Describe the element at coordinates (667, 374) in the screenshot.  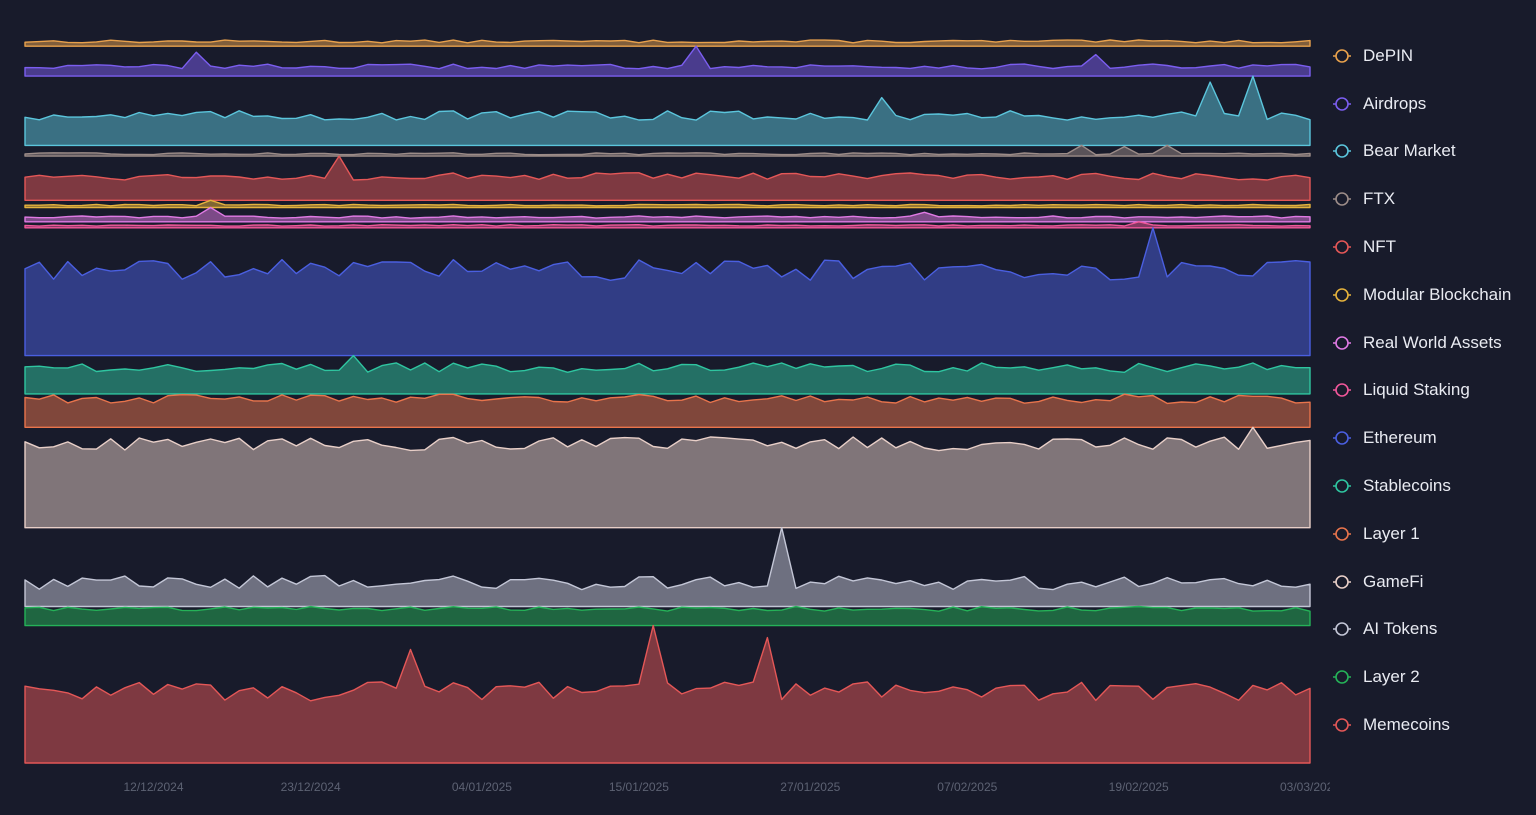
I see `series-area-stablecoins` at that location.